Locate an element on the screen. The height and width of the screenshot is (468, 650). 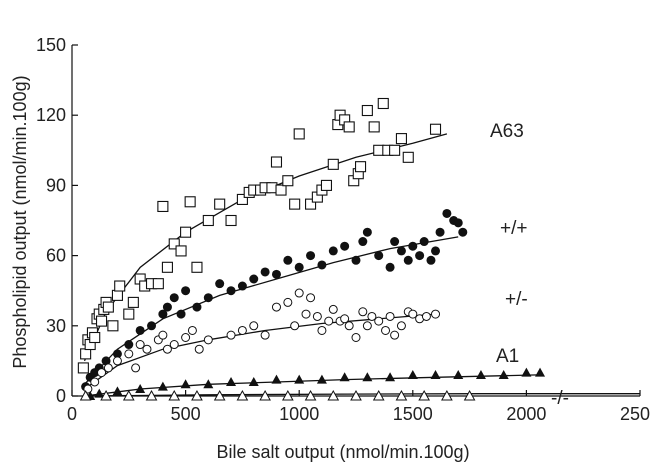
y-tick-label: 90 is located at coordinates (56, 185).